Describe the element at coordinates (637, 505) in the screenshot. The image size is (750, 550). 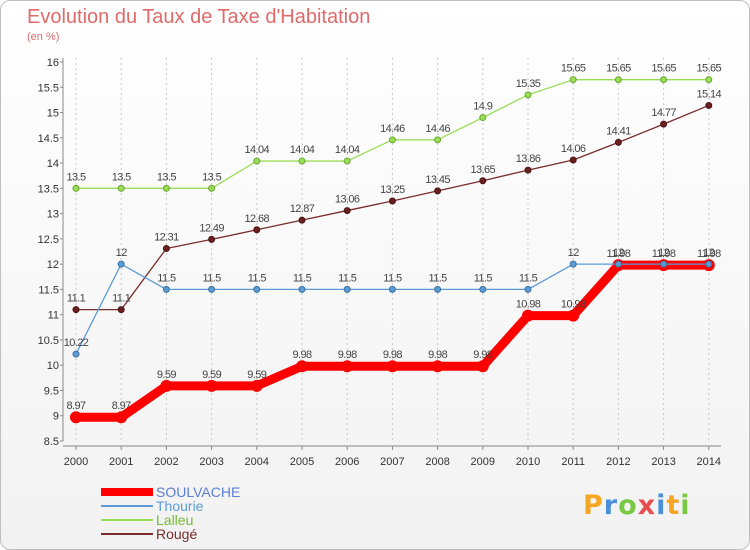
I see `proxiti-logo: Proxiti` at that location.